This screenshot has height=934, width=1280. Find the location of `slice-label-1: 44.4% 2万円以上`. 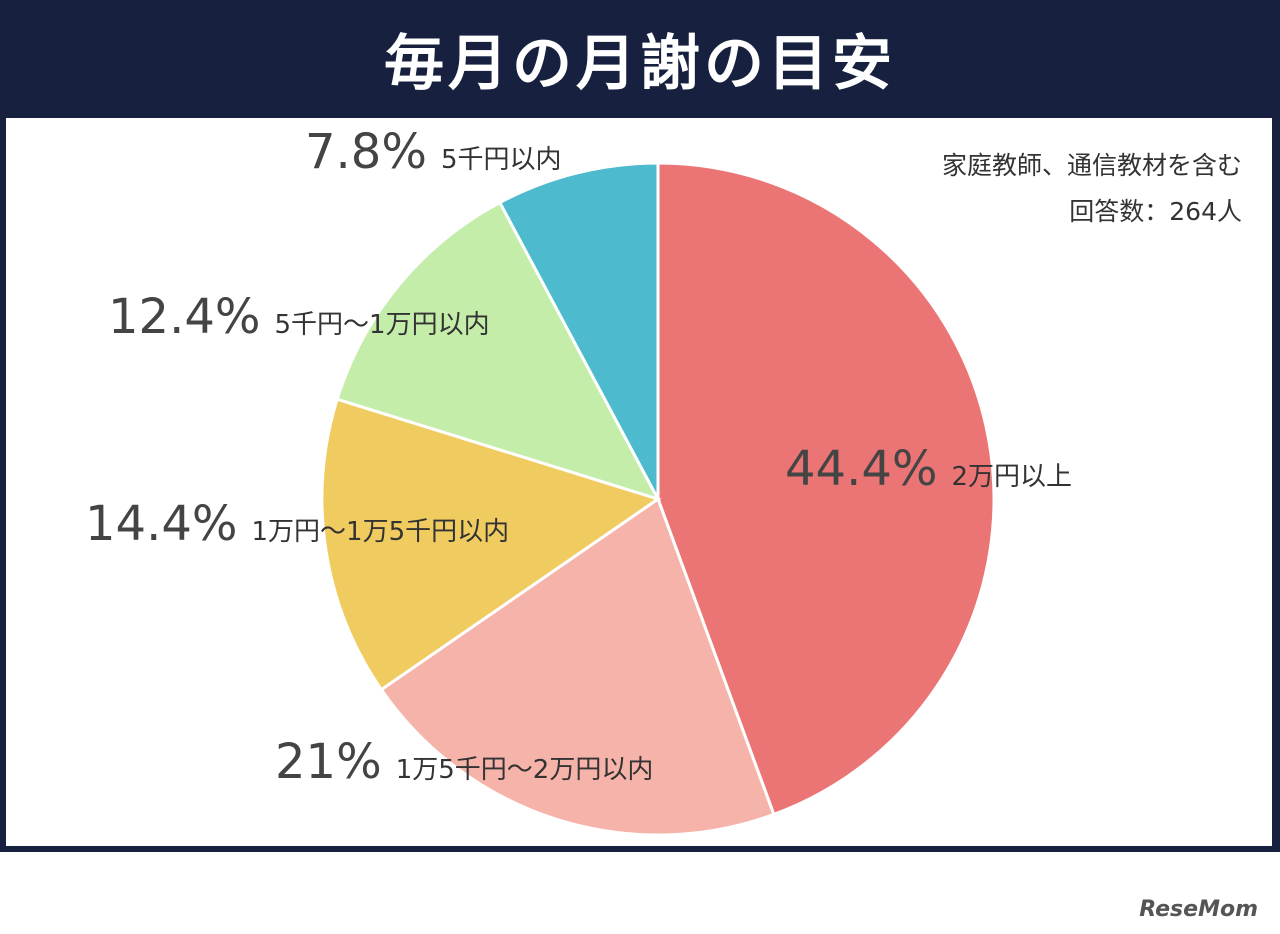

slice-label-1: 44.4% 2万円以上 is located at coordinates (928, 469).